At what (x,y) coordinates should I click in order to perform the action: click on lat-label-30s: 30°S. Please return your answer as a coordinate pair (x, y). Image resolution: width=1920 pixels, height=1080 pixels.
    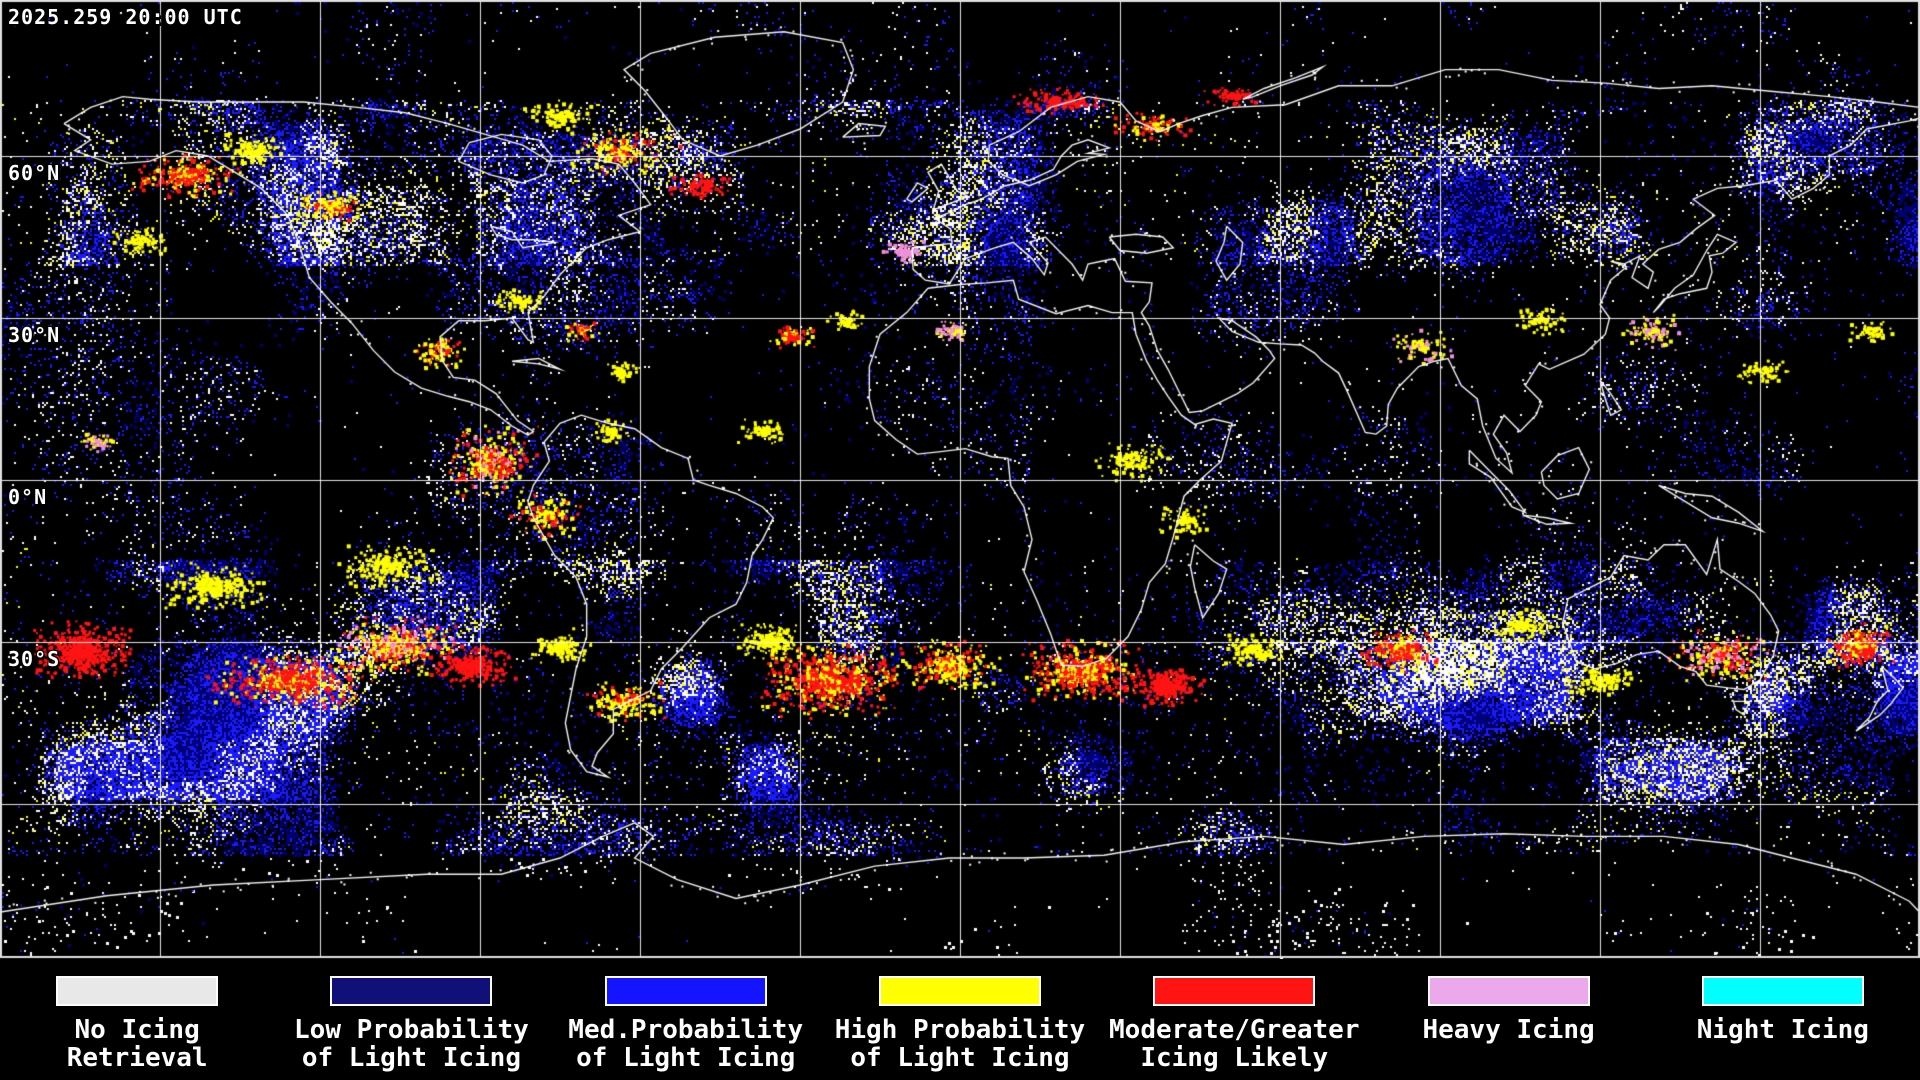
    Looking at the image, I should click on (34, 659).